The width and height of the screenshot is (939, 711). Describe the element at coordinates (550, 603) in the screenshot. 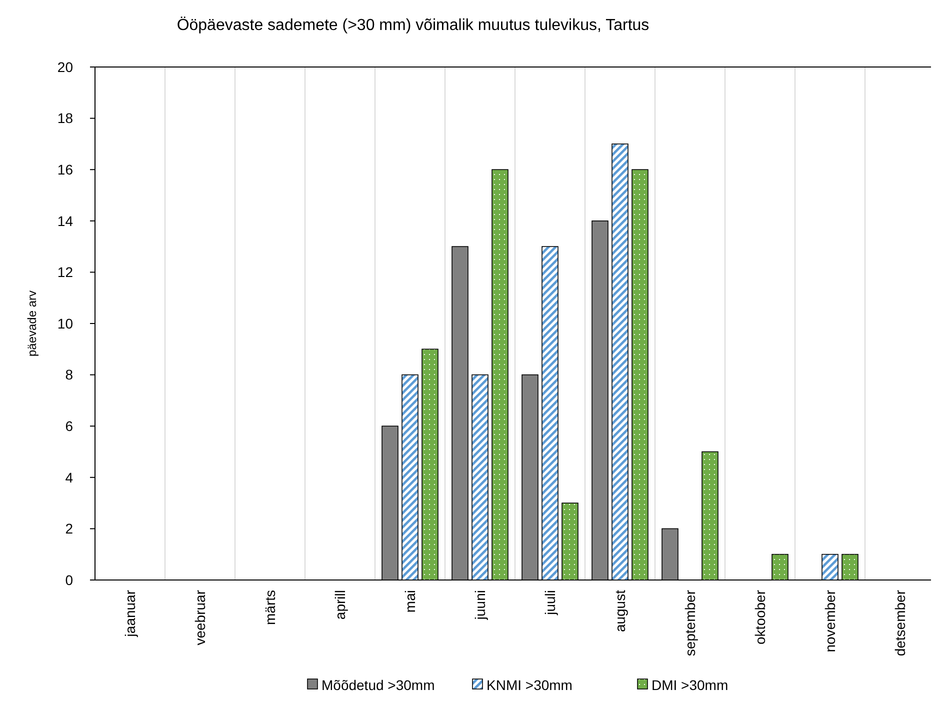

I see `x-tick-label: juuli` at that location.